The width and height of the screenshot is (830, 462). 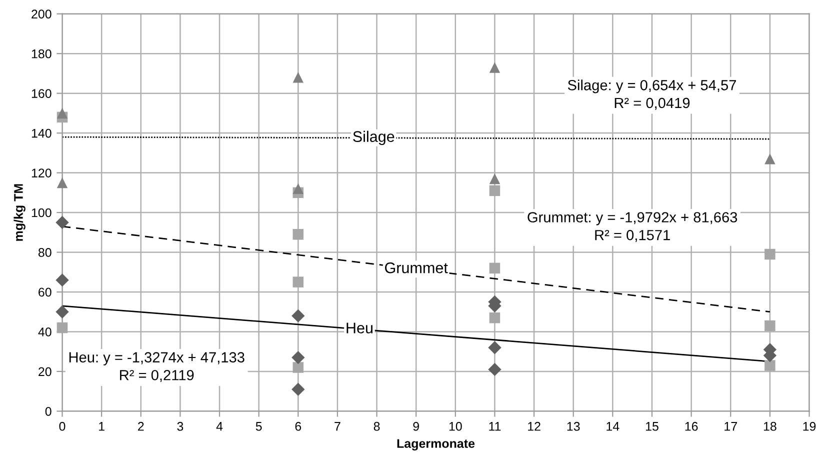 What do you see at coordinates (42, 213) in the screenshot?
I see `y-tick-label: 100` at bounding box center [42, 213].